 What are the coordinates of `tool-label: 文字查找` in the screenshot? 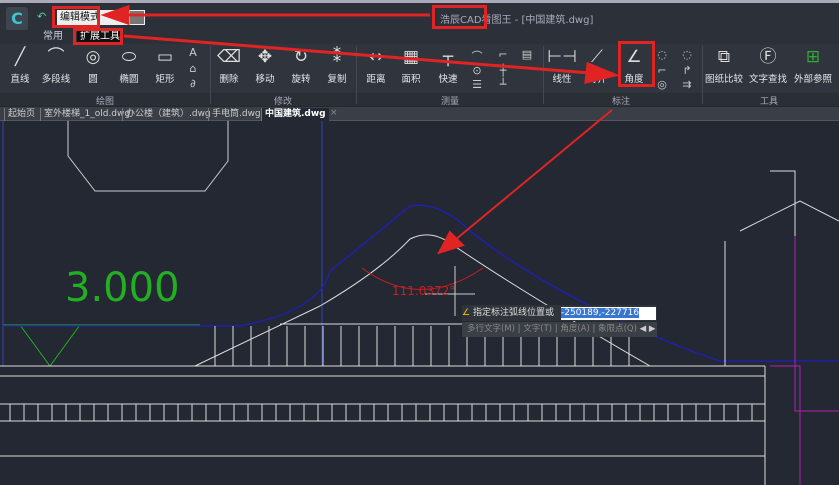 It's located at (767, 79).